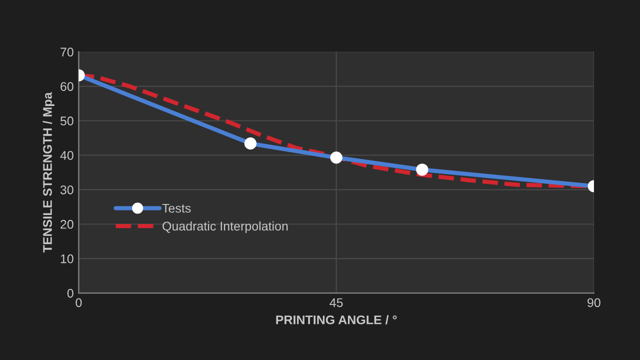 The height and width of the screenshot is (360, 640). Describe the element at coordinates (67, 259) in the screenshot. I see `y-tick-label: 10` at that location.